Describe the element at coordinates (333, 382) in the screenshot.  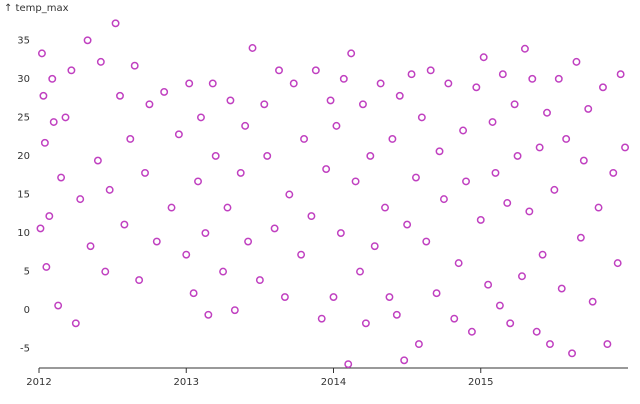
I see `x-tick-label: 2014` at that location.